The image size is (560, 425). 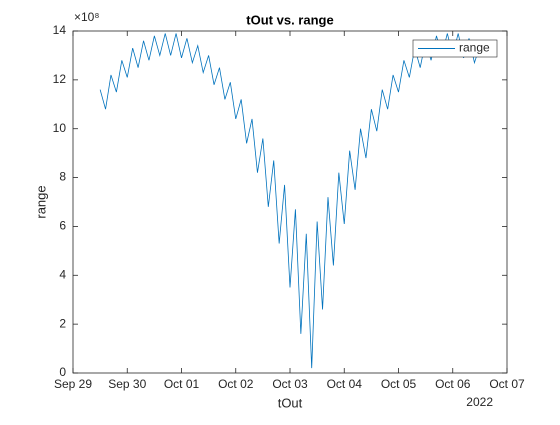 What do you see at coordinates (40, 201) in the screenshot?
I see `y-axis-label: range` at bounding box center [40, 201].